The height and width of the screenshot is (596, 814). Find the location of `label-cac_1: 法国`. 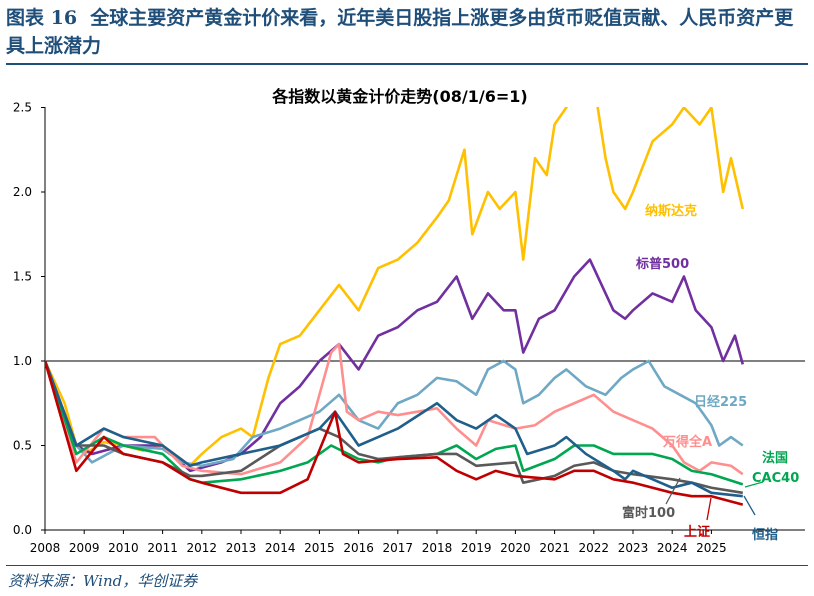

label-cac_1: 法国 is located at coordinates (775, 458).